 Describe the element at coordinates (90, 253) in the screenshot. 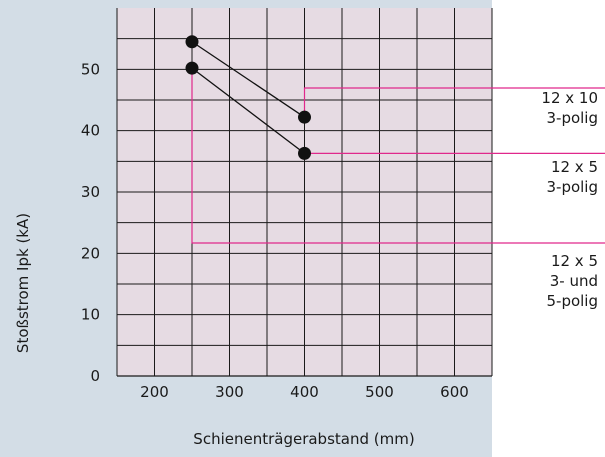

I see `y-tick-label: 20` at that location.